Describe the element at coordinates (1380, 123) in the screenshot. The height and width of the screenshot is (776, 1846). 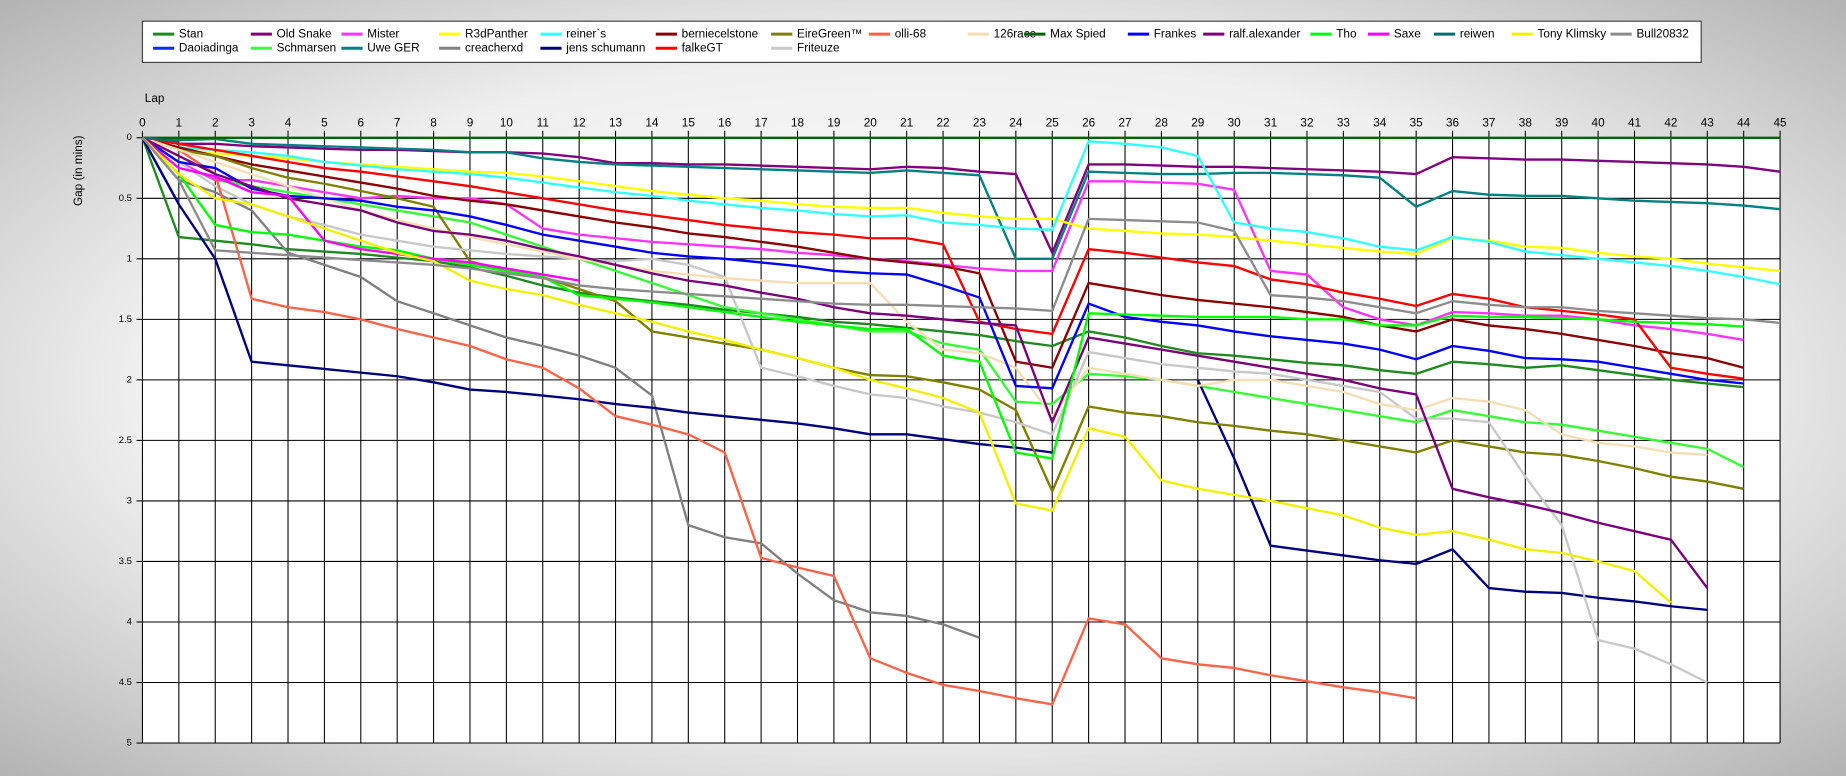
I see `x-tick-label: 34` at that location.